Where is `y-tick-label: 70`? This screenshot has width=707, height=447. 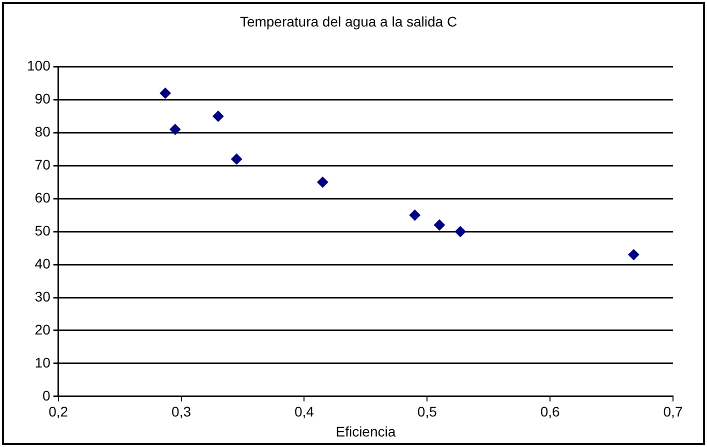
y-tick-label: 70 is located at coordinates (42, 164).